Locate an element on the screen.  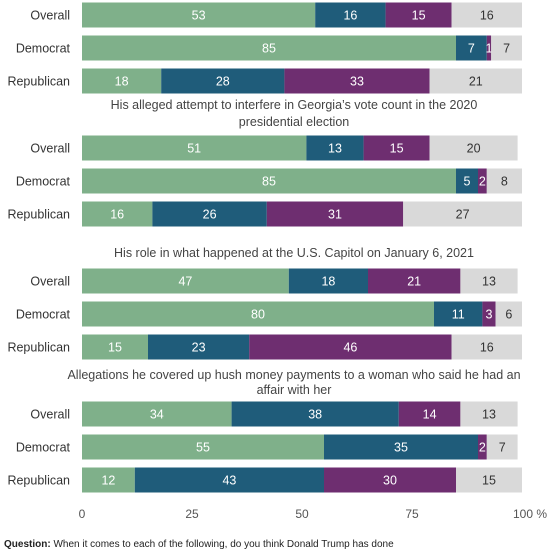
data-label: 6 is located at coordinates (508, 315).